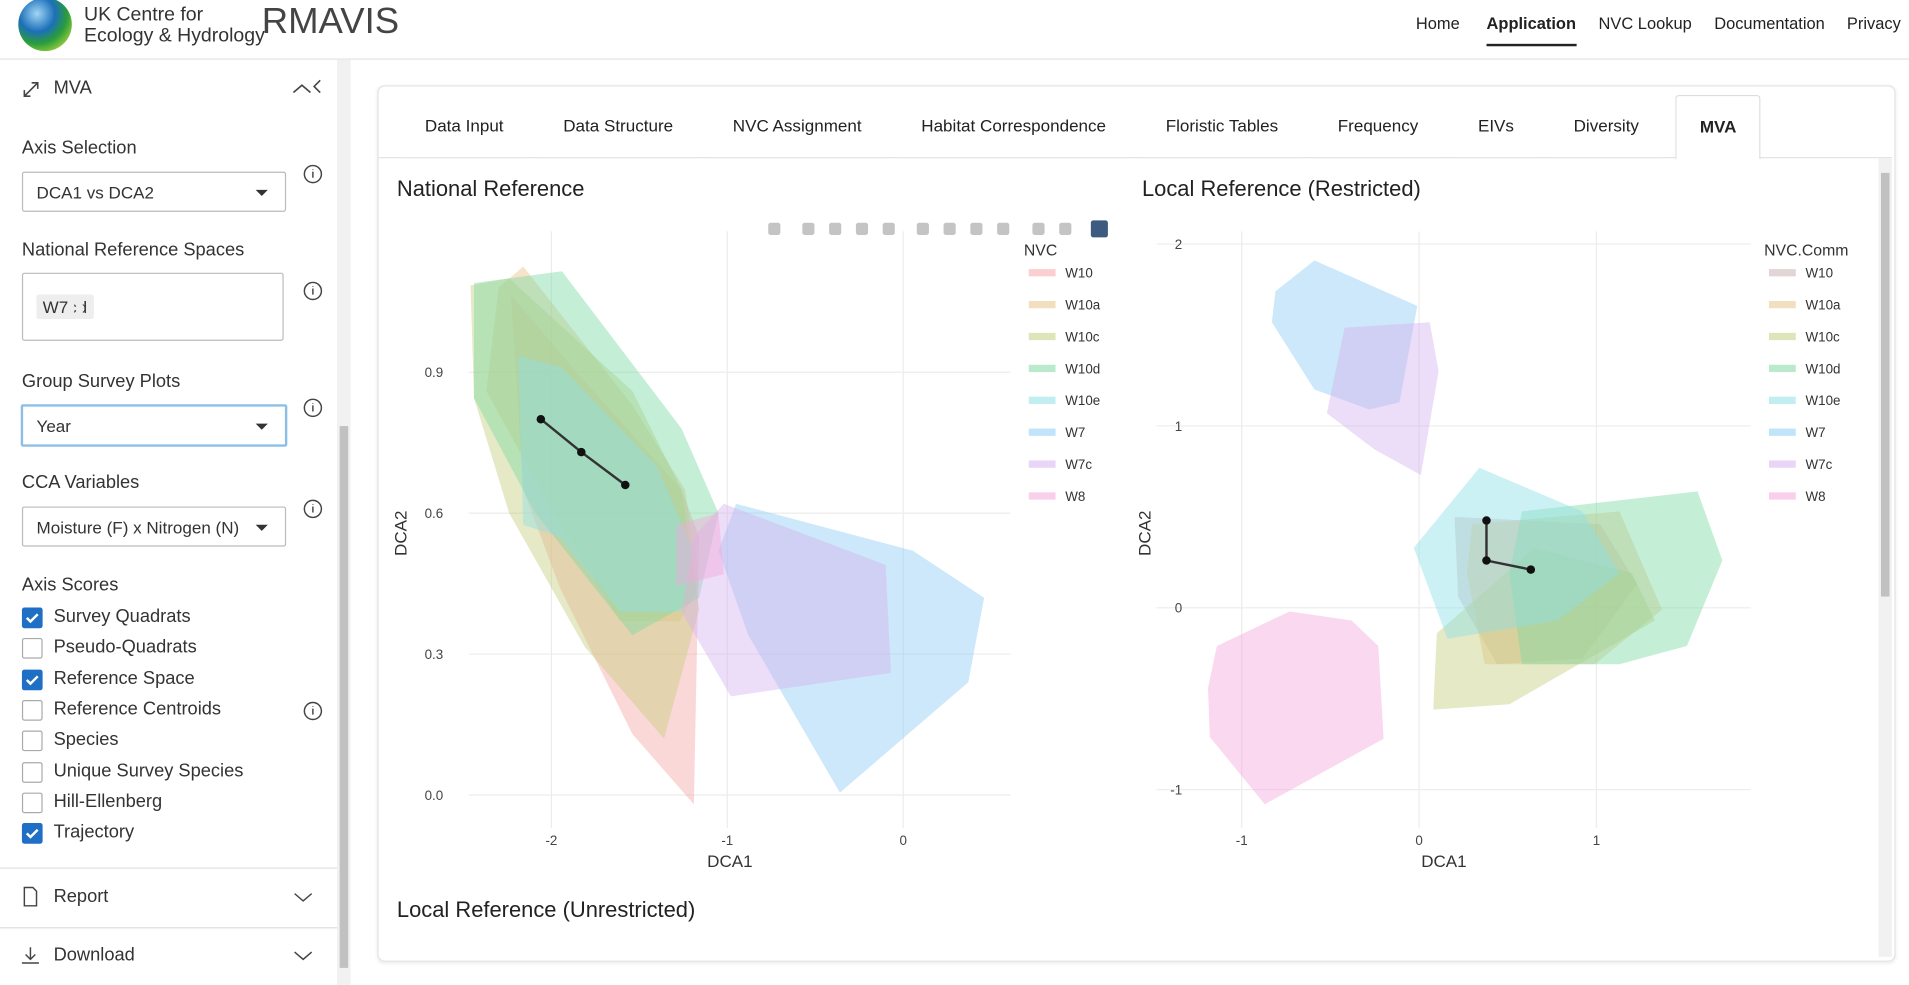 Image resolution: width=1909 pixels, height=985 pixels. I want to click on org-name: UK Centre for, so click(144, 15).